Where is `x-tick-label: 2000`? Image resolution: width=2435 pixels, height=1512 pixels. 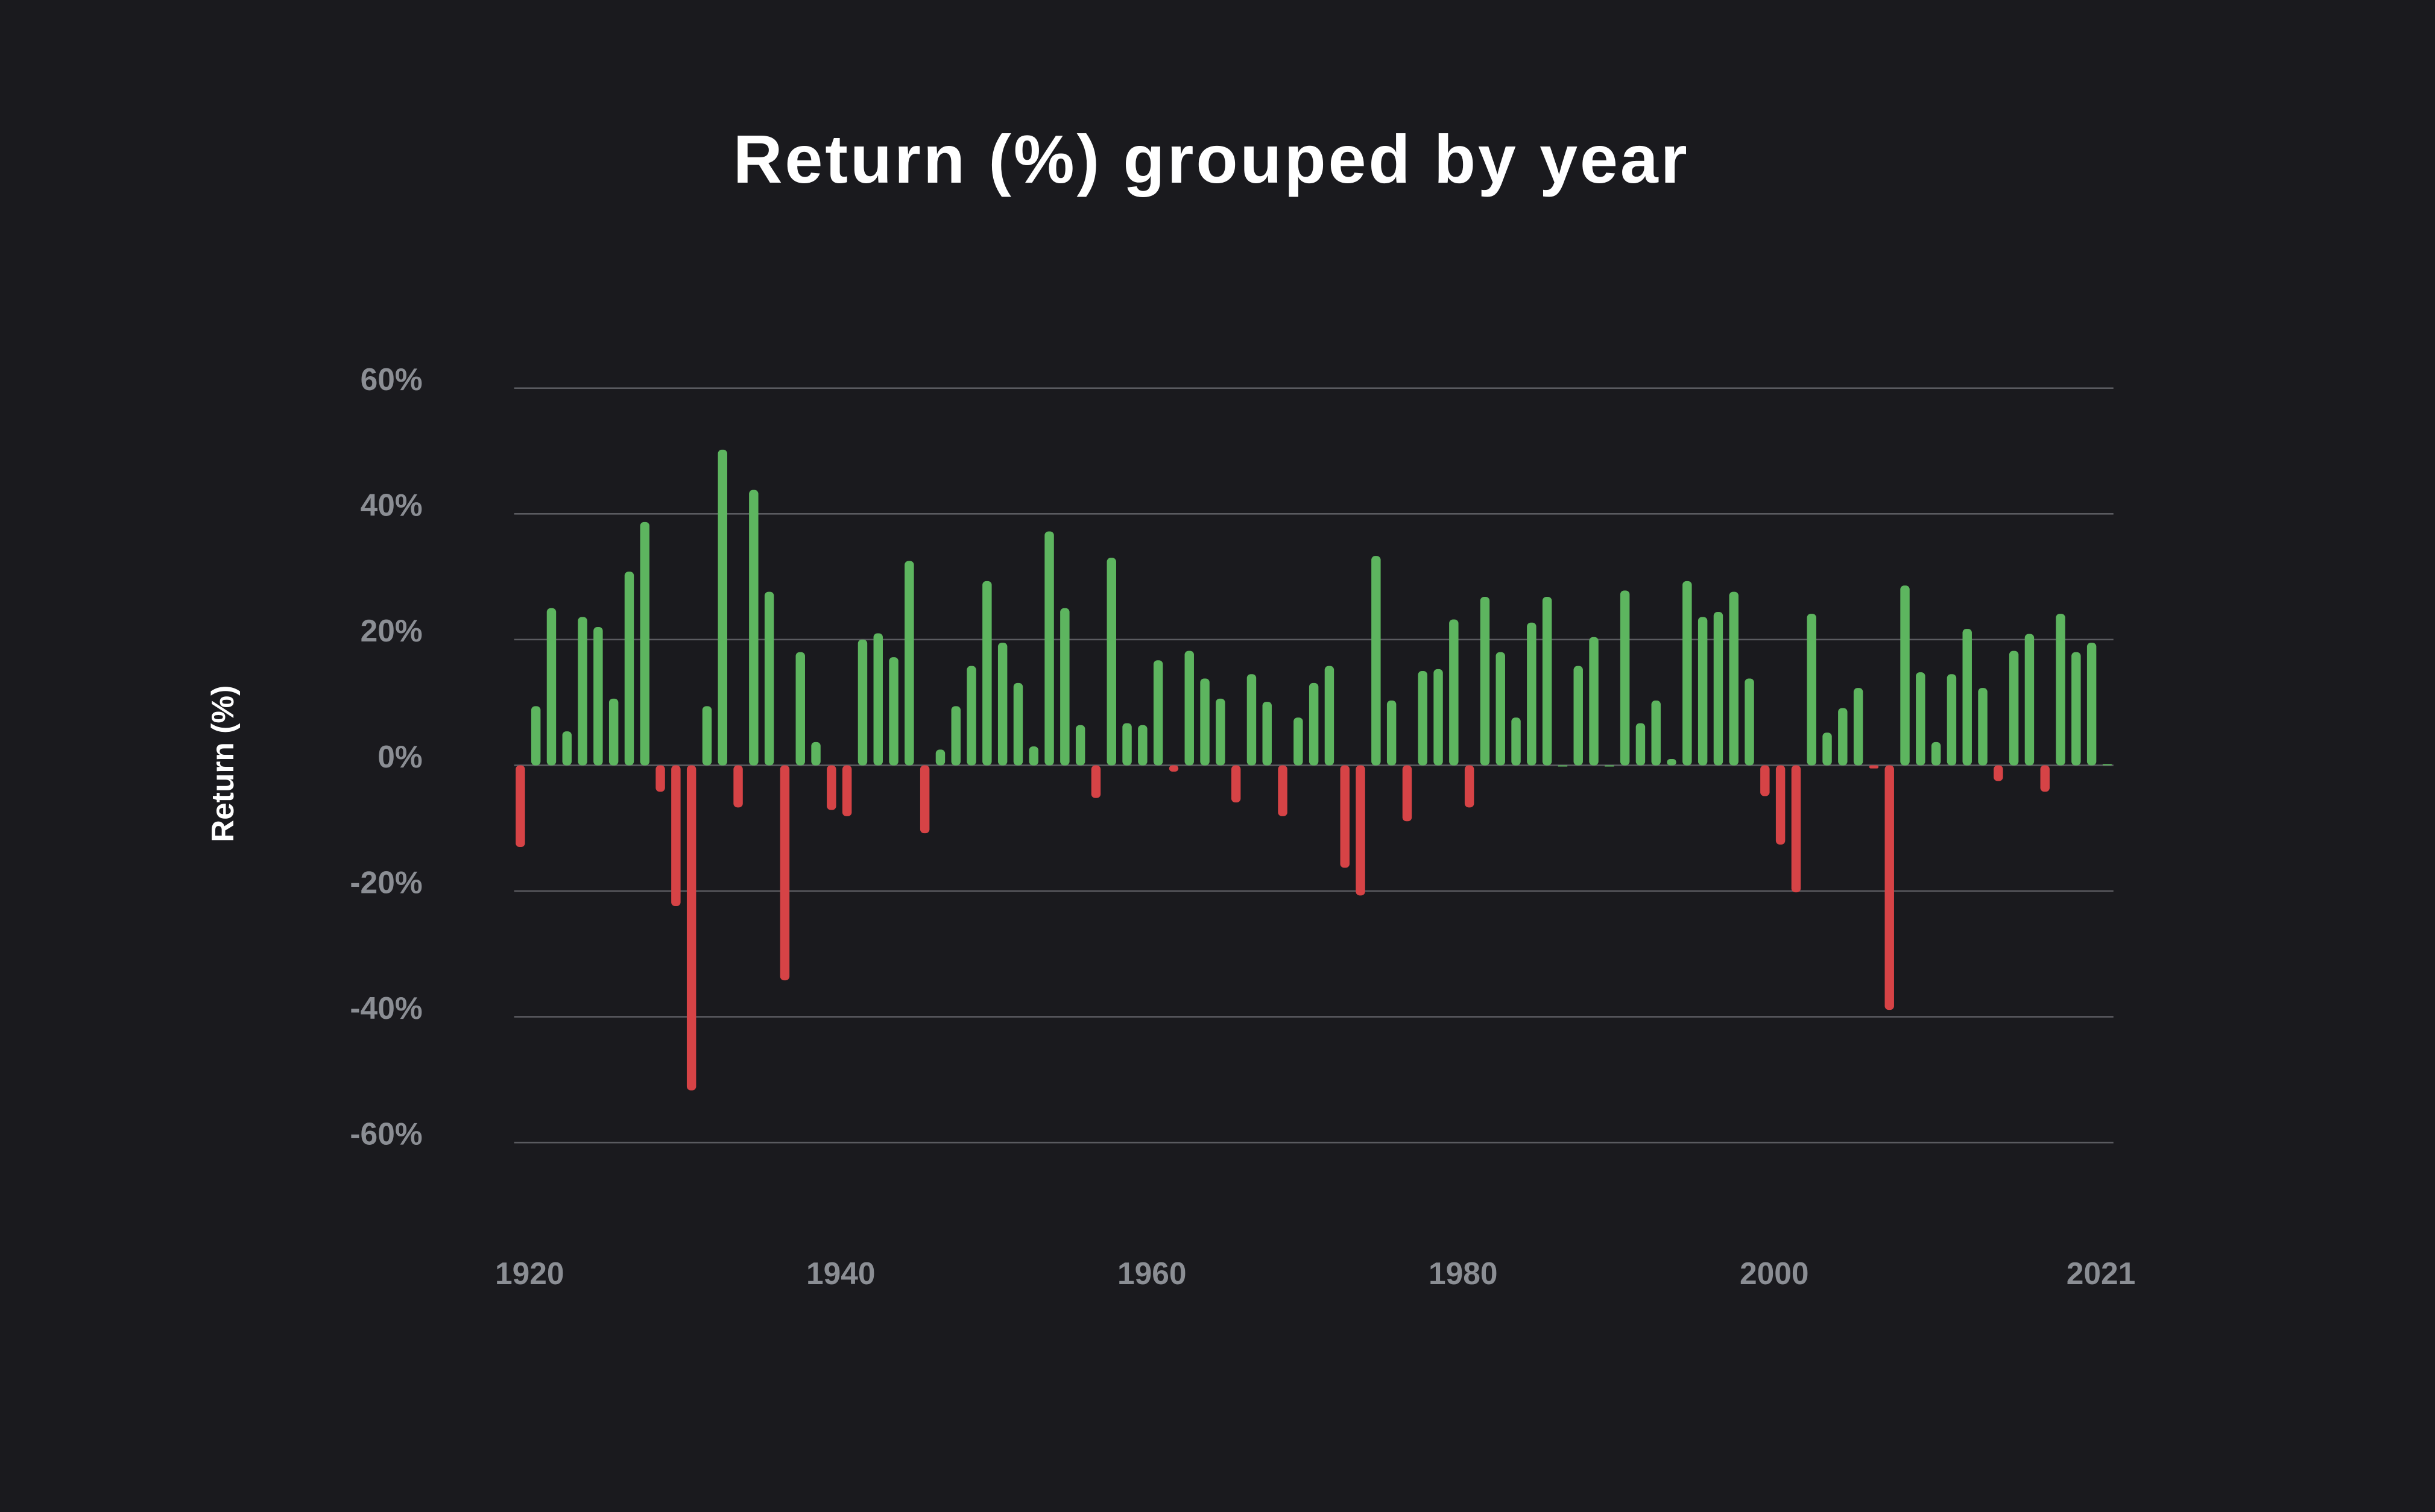 x-tick-label: 2000 is located at coordinates (1774, 1274).